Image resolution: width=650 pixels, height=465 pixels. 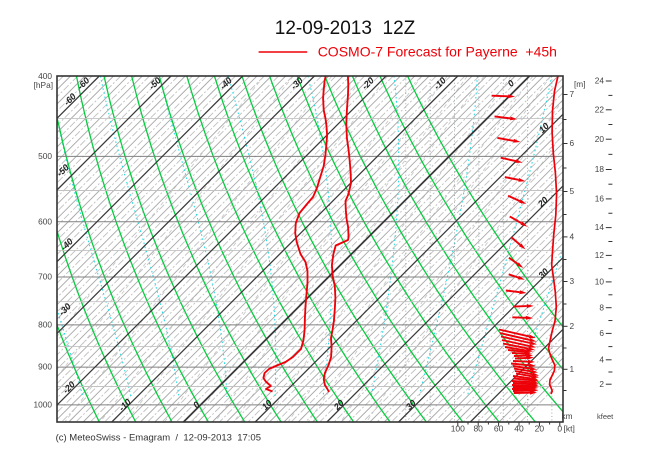 What do you see at coordinates (45, 367) in the screenshot?
I see `svg-text: 900` at bounding box center [45, 367].